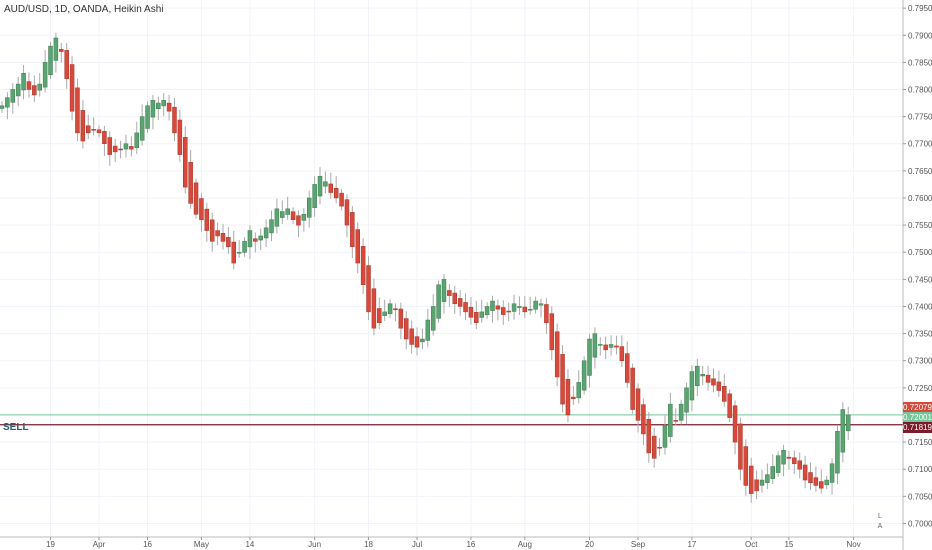 The image size is (932, 550). Describe the element at coordinates (525, 544) in the screenshot. I see `x-tick-label: Aug` at that location.